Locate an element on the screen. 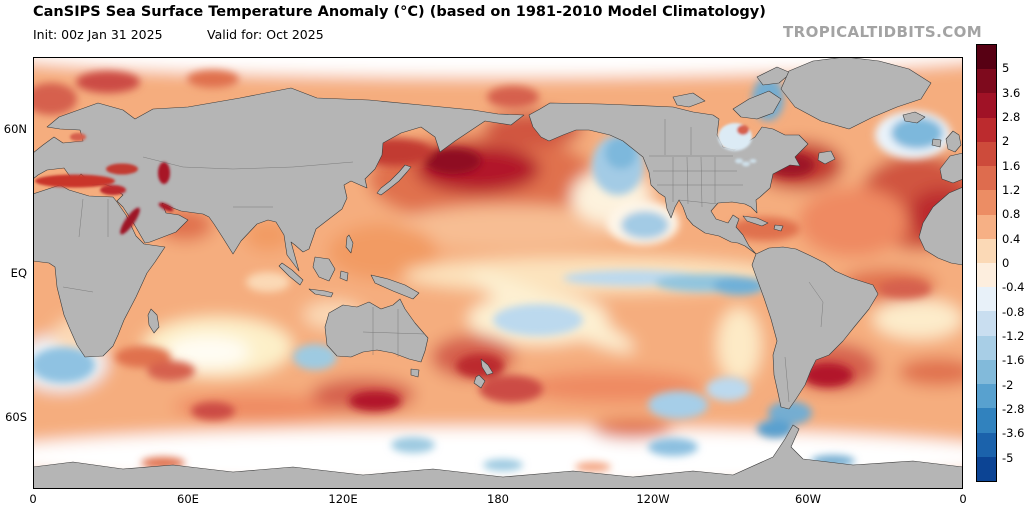 Image resolution: width=1024 pixels, height=512 pixels. colorbar is located at coordinates (986, 263).